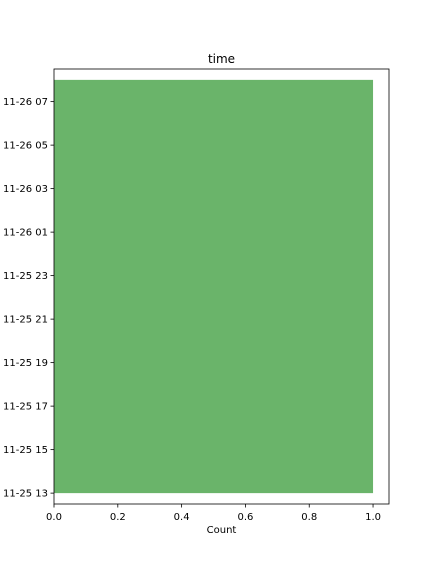  I want to click on y-tick-label: 11-25 15, so click(25, 450).